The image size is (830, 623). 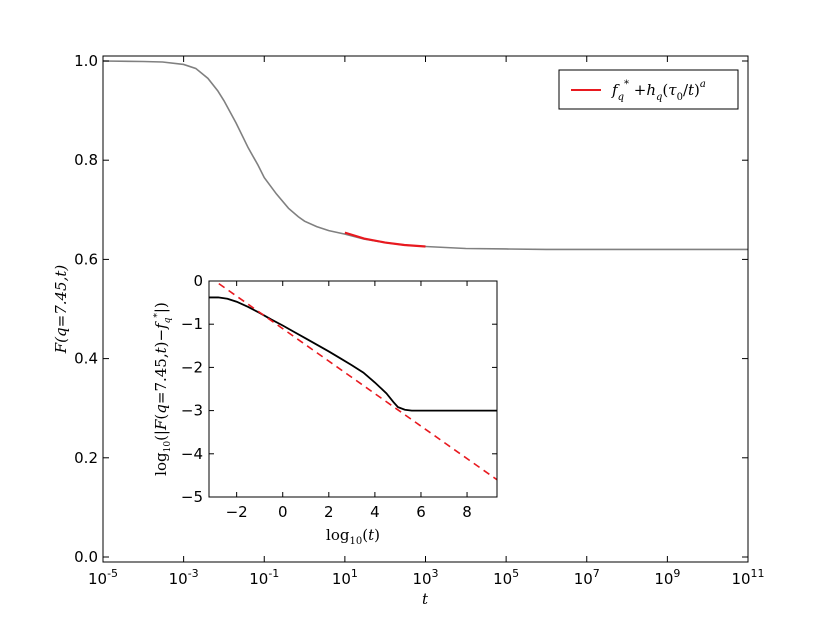 I want to click on main-x-tick-label: 10¹, so click(x=345, y=577).